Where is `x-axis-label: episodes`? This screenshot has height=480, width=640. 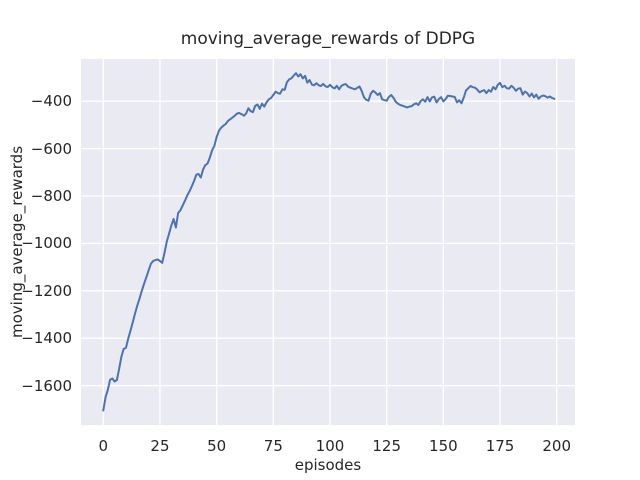 x-axis-label: episodes is located at coordinates (328, 465).